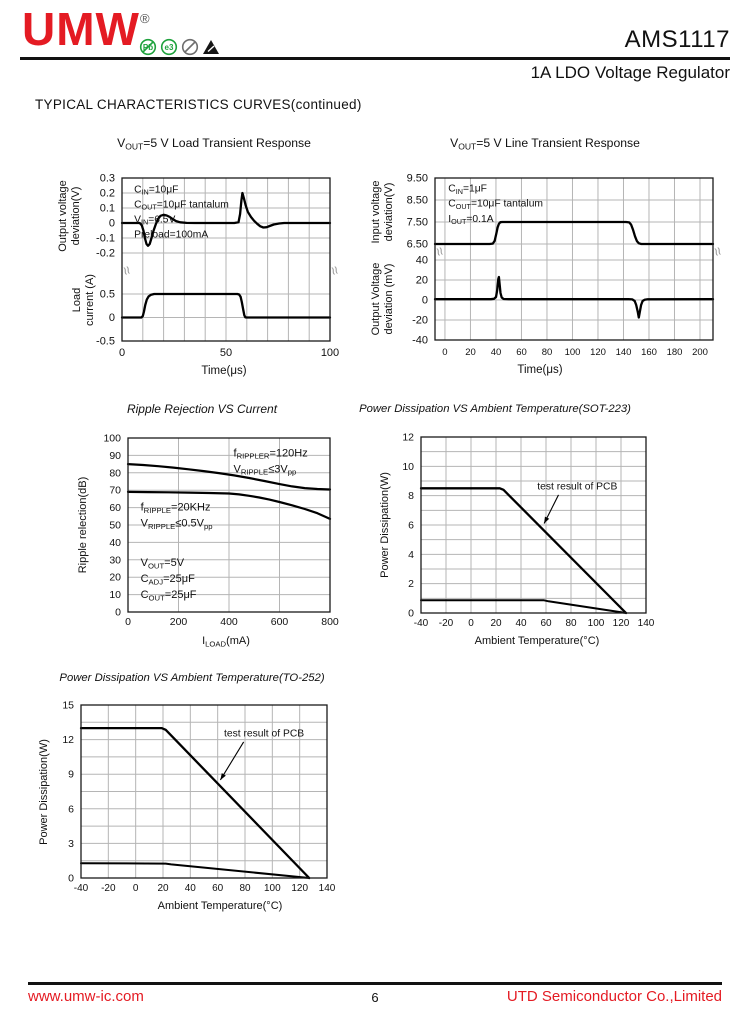  I want to click on svg-text: test result of PCB, so click(577, 487).